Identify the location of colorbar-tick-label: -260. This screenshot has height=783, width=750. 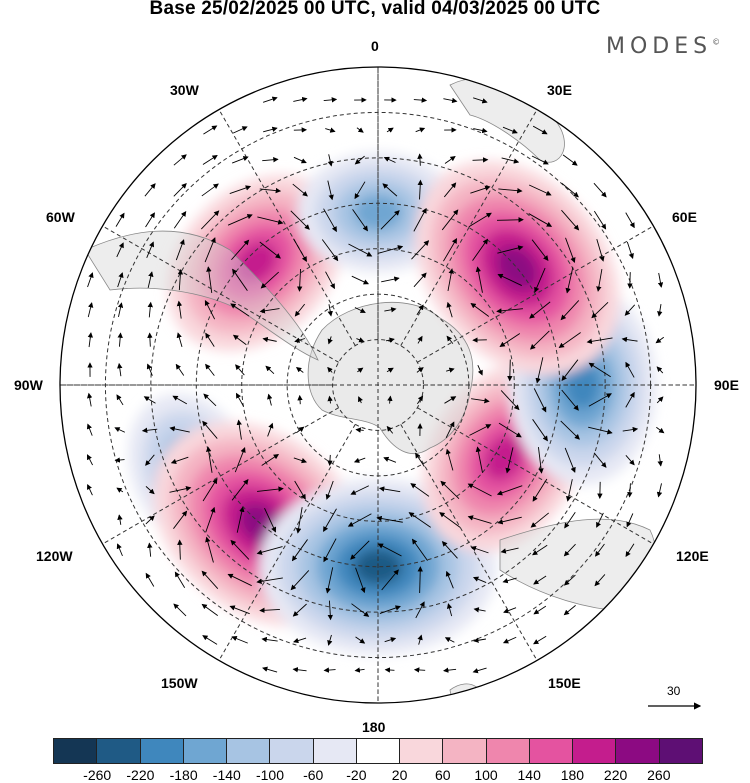
(97, 775).